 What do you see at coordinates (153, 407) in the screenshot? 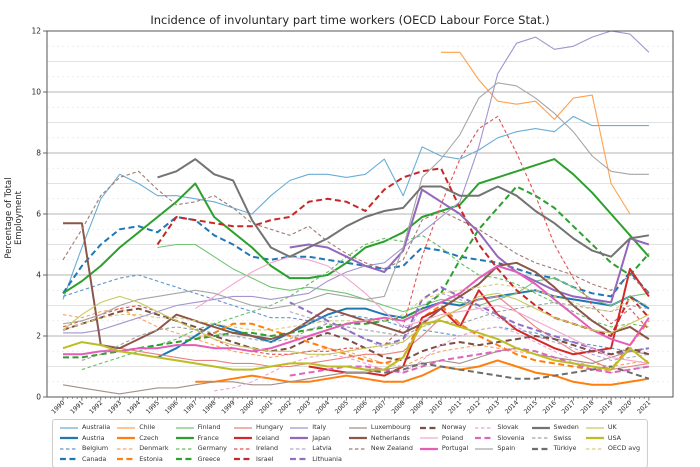
I see `x-tick-label: 1995` at bounding box center [153, 407].